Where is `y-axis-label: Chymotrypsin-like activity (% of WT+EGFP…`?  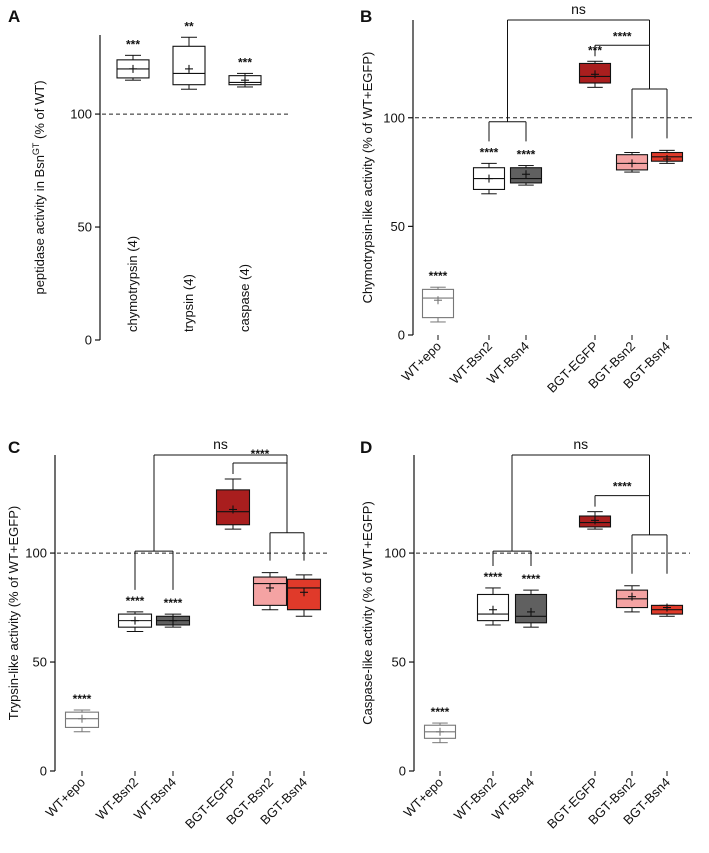 y-axis-label: Chymotrypsin-like activity (% of WT+EGFP… is located at coordinates (367, 178).